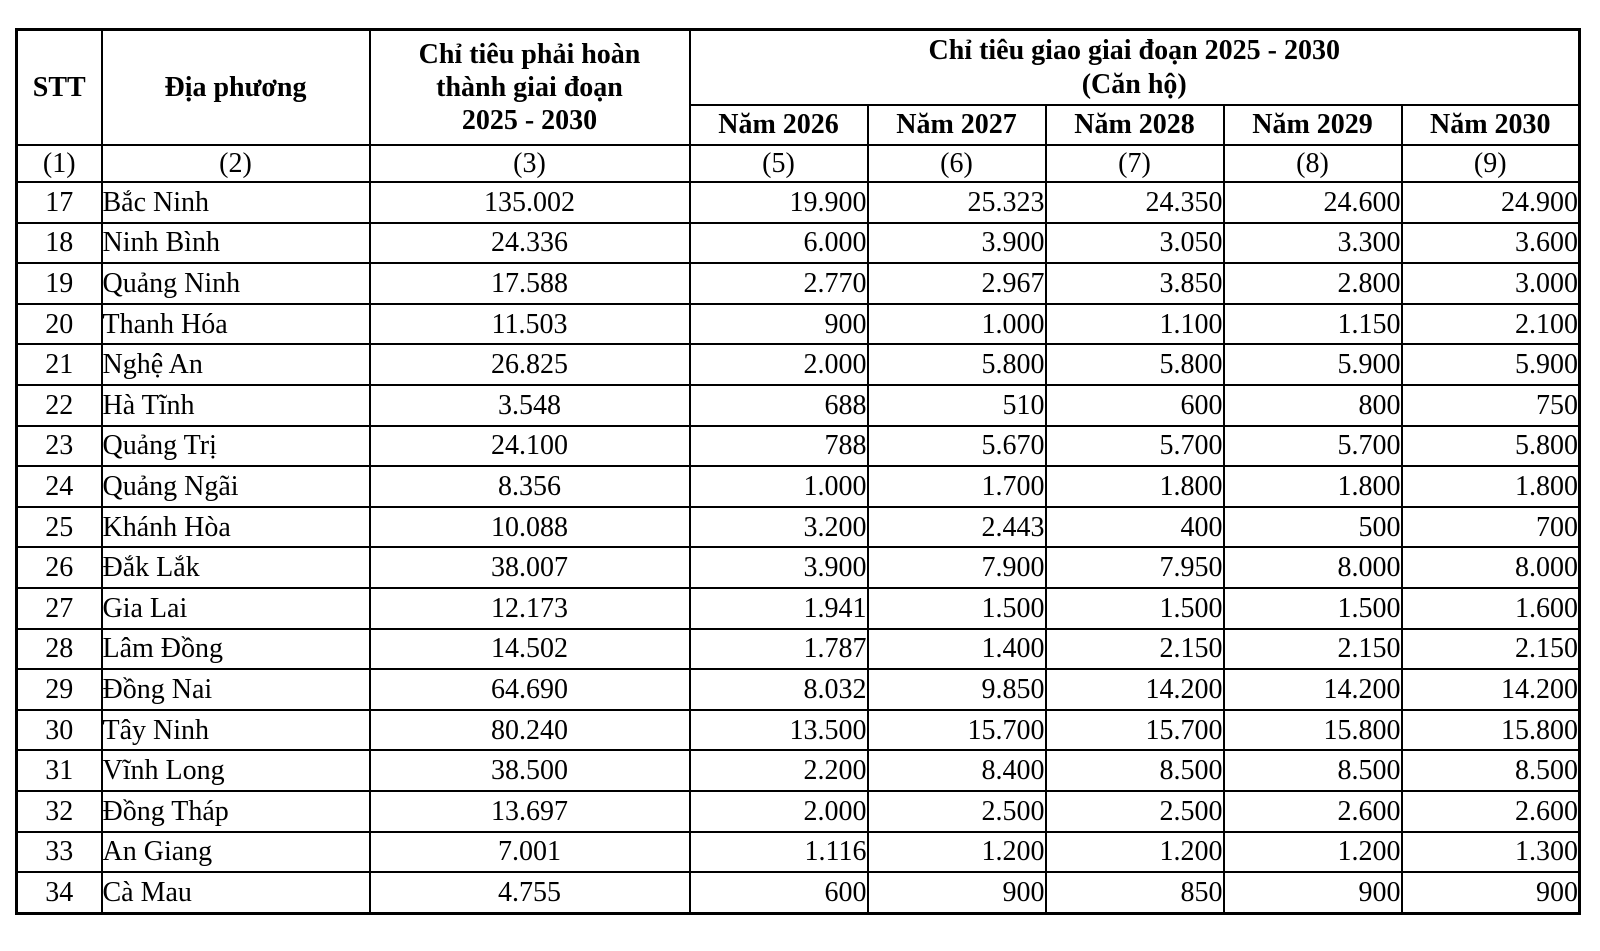  Describe the element at coordinates (59, 893) in the screenshot. I see `cell-stt: 34` at that location.